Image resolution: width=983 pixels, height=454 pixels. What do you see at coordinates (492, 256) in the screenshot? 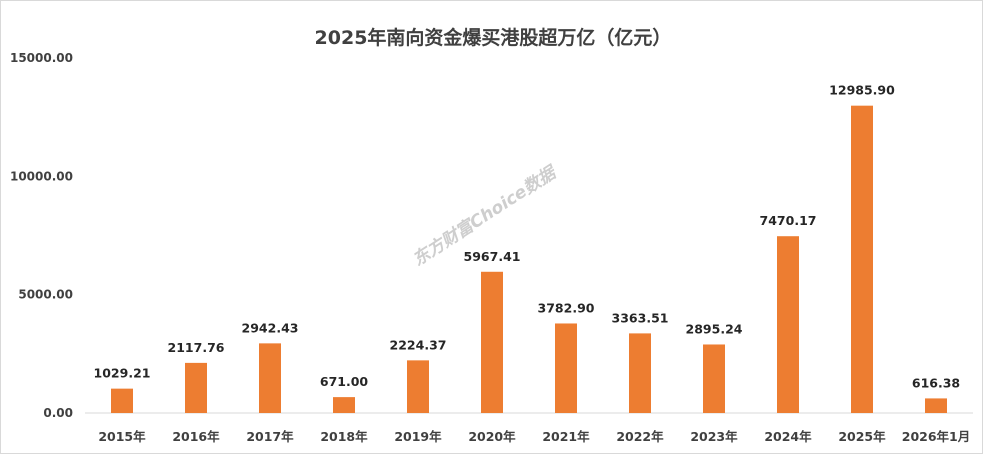
I see `data-label: 5967.41` at bounding box center [492, 256].